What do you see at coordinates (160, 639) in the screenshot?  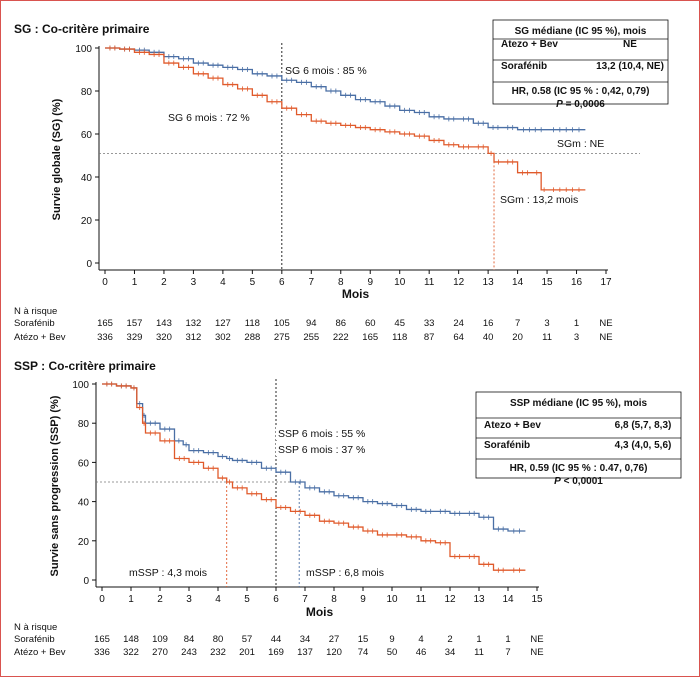 I see `risk-cell: 109` at bounding box center [160, 639].